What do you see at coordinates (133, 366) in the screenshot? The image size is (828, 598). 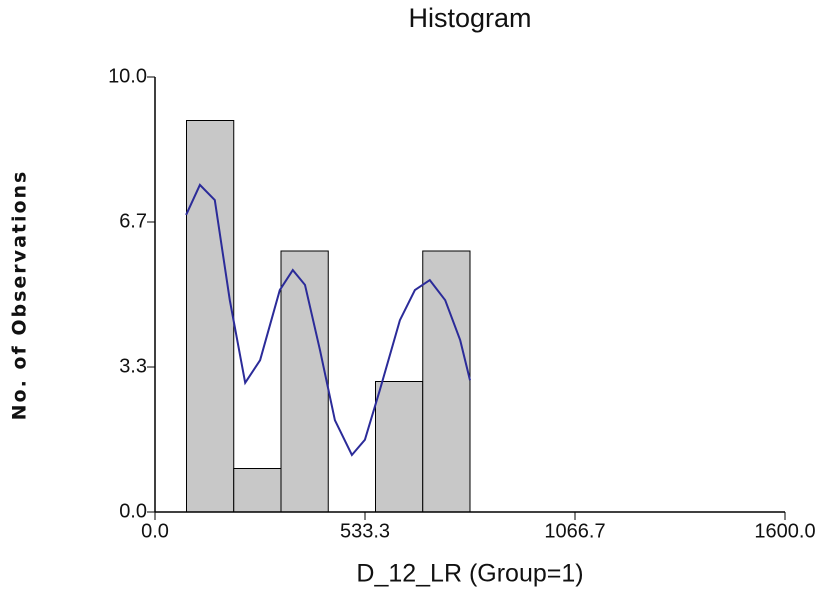 I see `y-tick-label: 3.3` at bounding box center [133, 366].